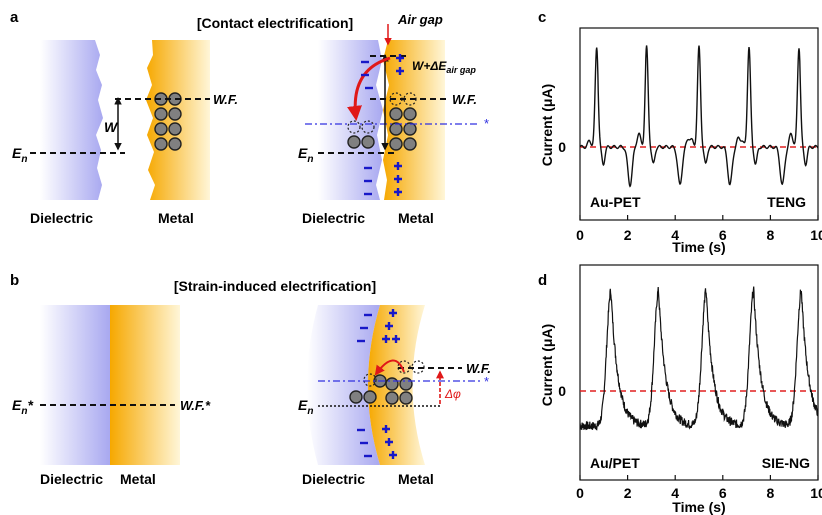 The height and width of the screenshot is (515, 822). I want to click on panel-a-left-diagram: W W.F. En Dielectric Metal, so click(125, 133).